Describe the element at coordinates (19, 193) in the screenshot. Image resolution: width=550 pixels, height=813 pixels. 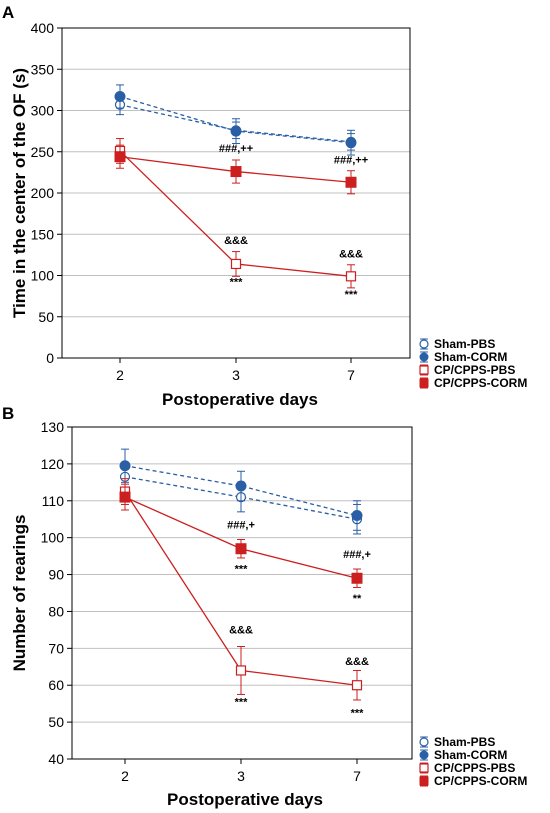
I see `panel-a-y-axis-title: Time in the center of the OF (s)` at that location.